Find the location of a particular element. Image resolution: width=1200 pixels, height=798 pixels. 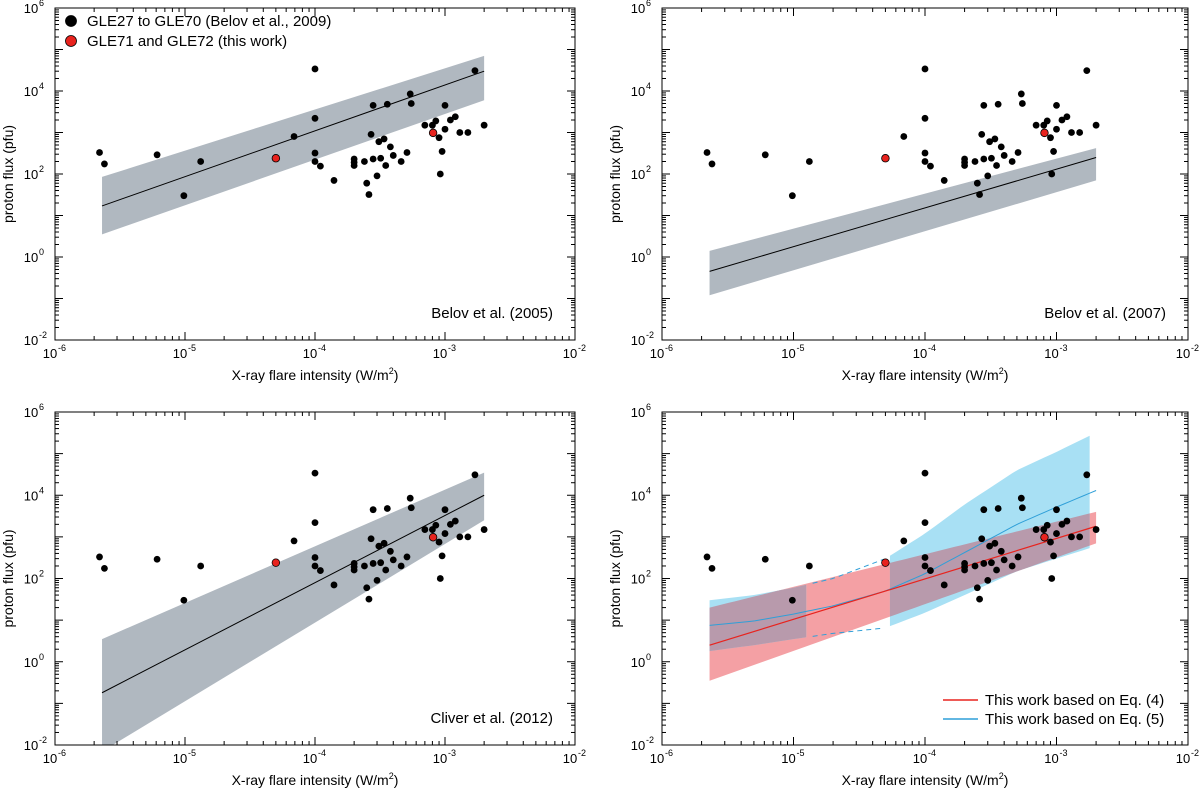

y-tick-exponent: 4 is located at coordinates (41, 86).